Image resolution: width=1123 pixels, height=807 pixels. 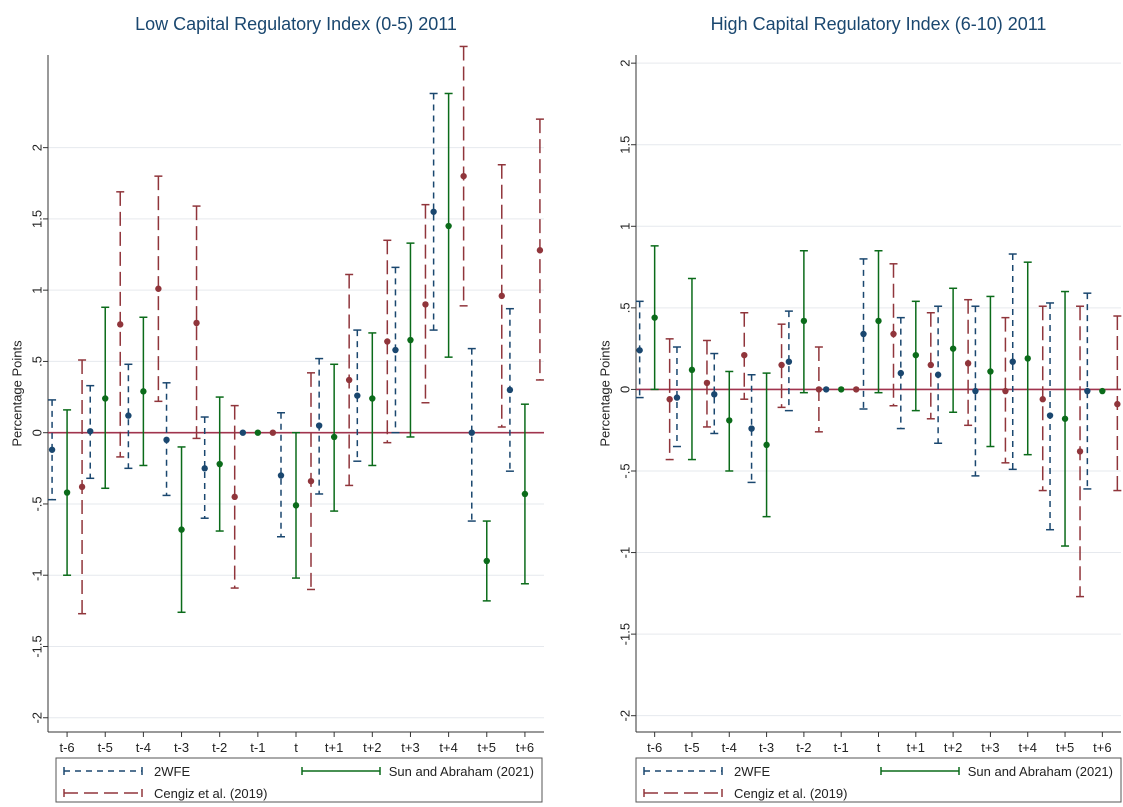 I want to click on y-tick-label: 0, so click(x=36, y=432).